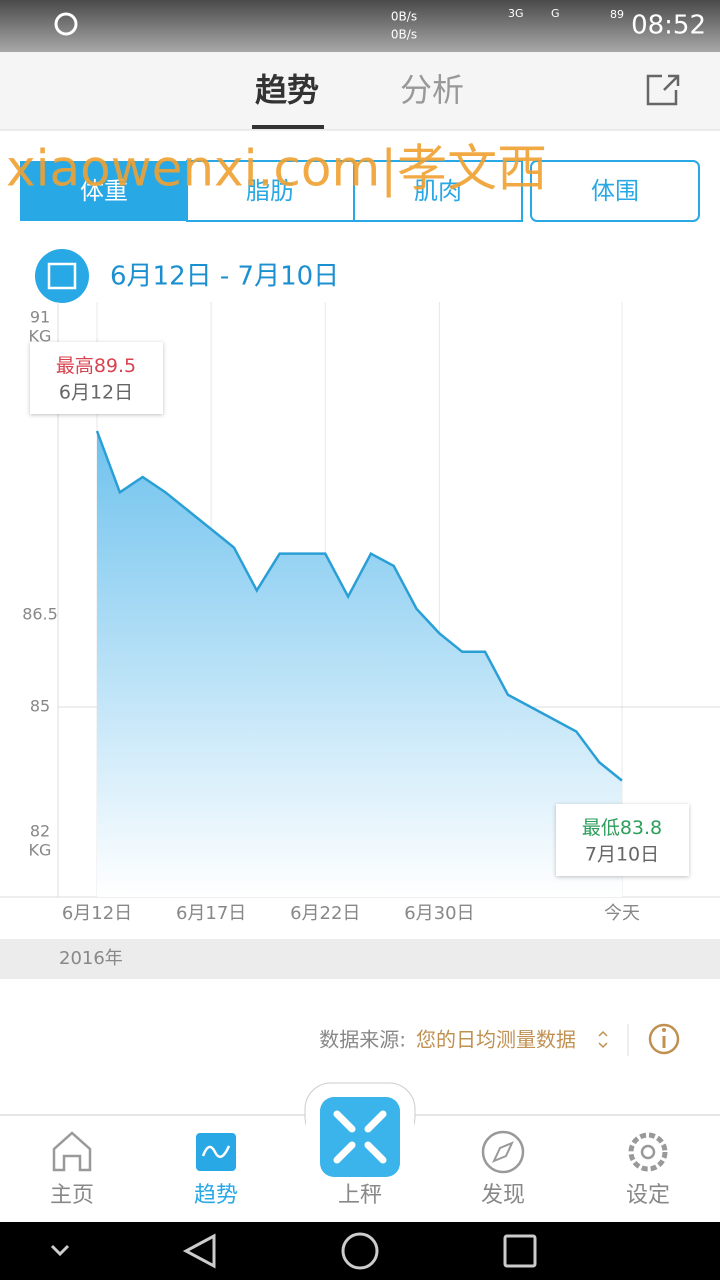 The height and width of the screenshot is (1284, 720). Describe the element at coordinates (617, 14) in the screenshot. I see `battery: 89` at that location.